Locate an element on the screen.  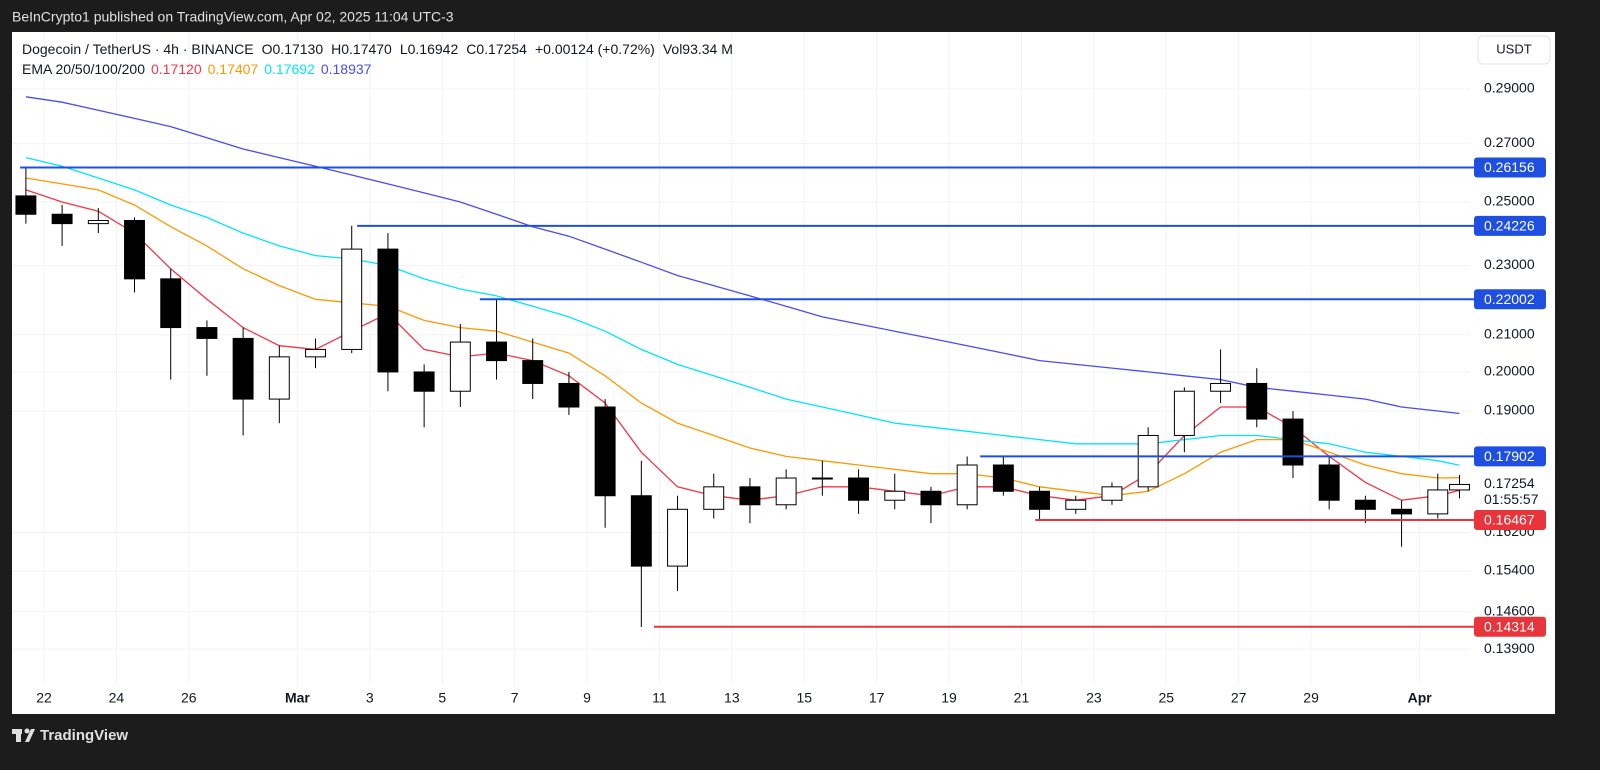
y-tick-label: 0.29000 is located at coordinates (1509, 88).